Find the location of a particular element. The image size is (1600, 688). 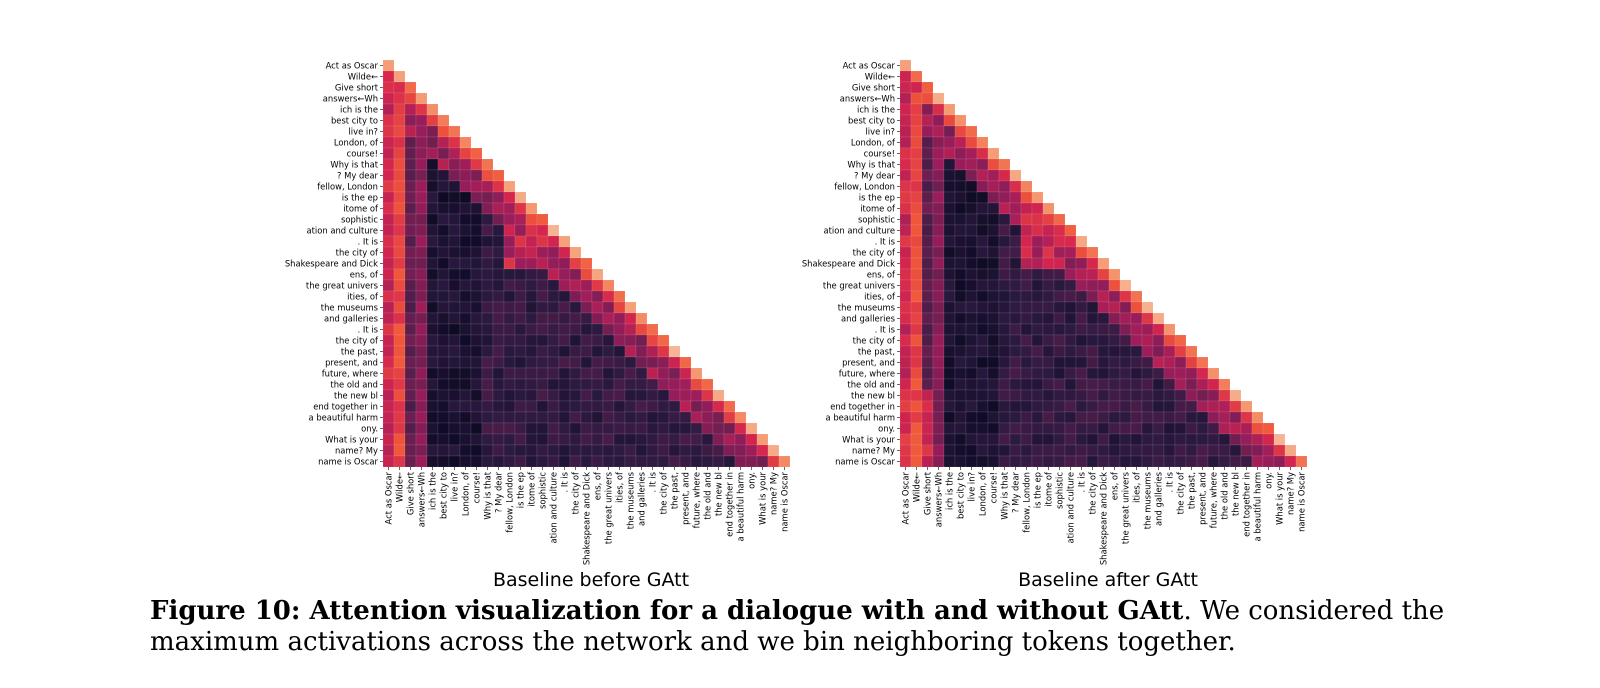

y-tick-label: Wilde← is located at coordinates (363, 77).